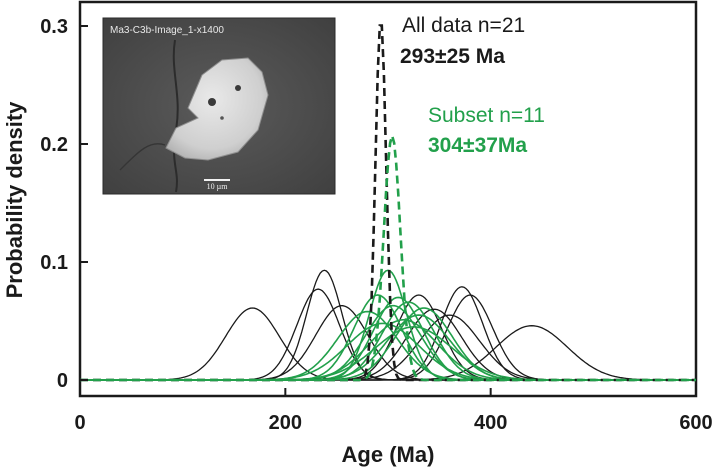 The width and height of the screenshot is (720, 472). I want to click on grain-inclusion, so click(212, 102).